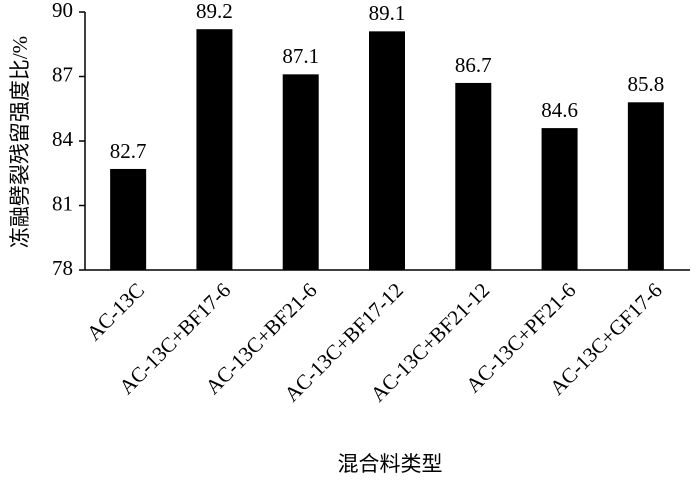  Describe the element at coordinates (390, 464) in the screenshot. I see `x-axis-title: 混合料类型` at that location.